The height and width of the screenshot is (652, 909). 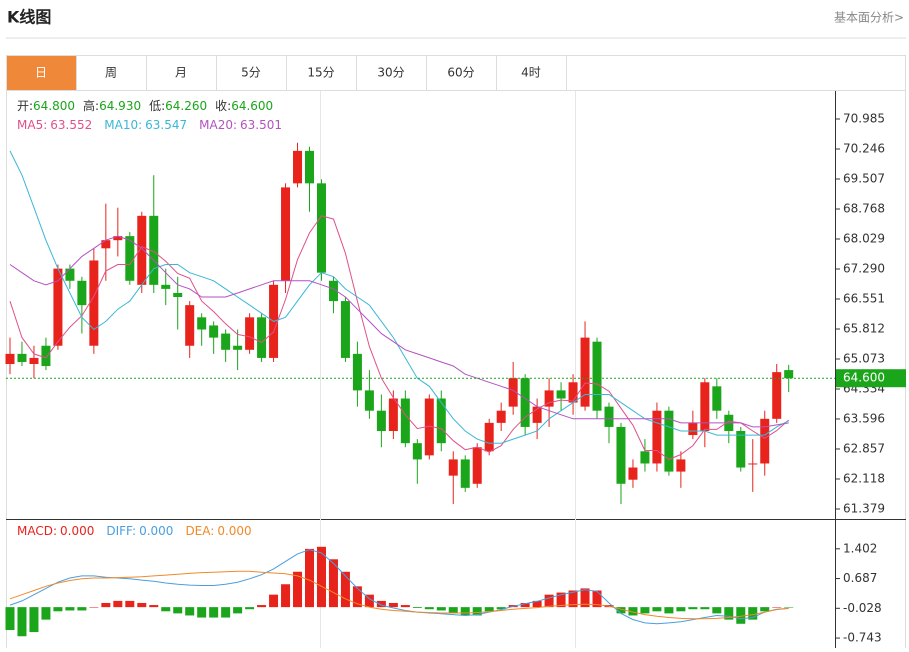 What do you see at coordinates (149, 125) in the screenshot?
I see `legend: MA5: 63.552 MA10: 63.547 MA20: 63.501` at bounding box center [149, 125].